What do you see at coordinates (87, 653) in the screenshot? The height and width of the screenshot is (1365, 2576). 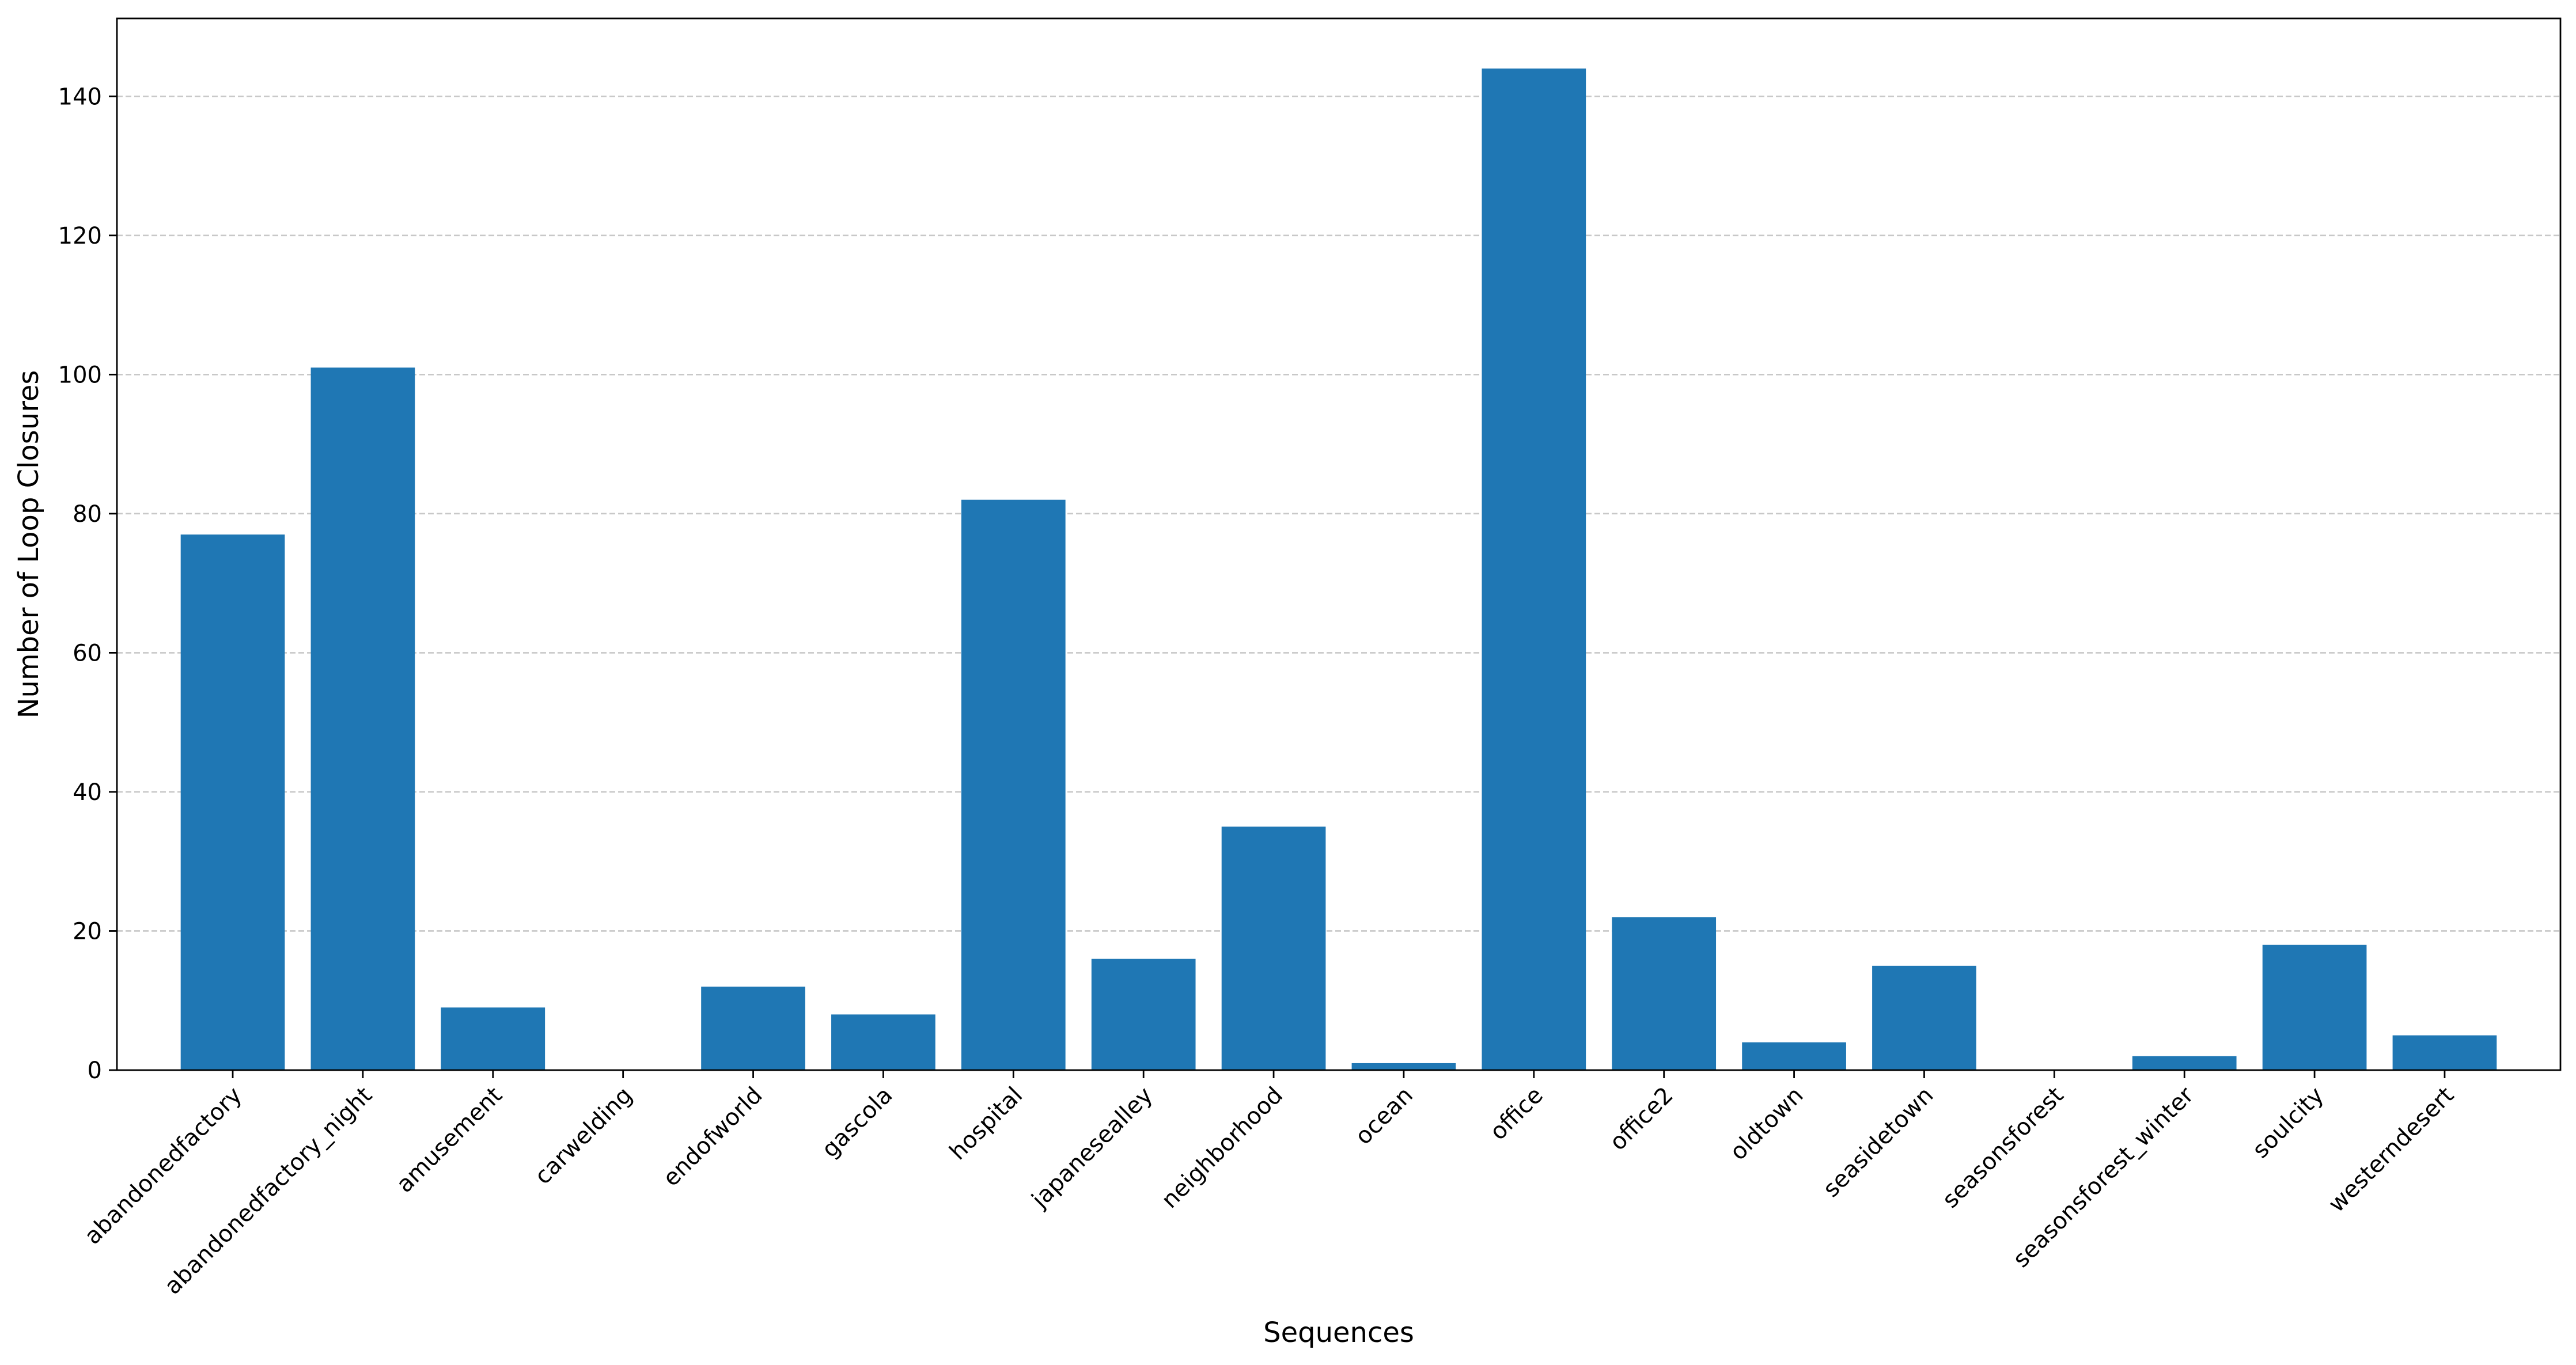 I see `y-tick-label: 60` at bounding box center [87, 653].